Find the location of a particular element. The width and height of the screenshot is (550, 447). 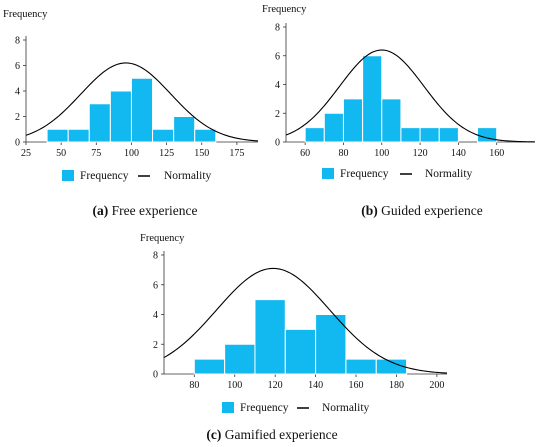

x-tick-label: 200 is located at coordinates (436, 385).